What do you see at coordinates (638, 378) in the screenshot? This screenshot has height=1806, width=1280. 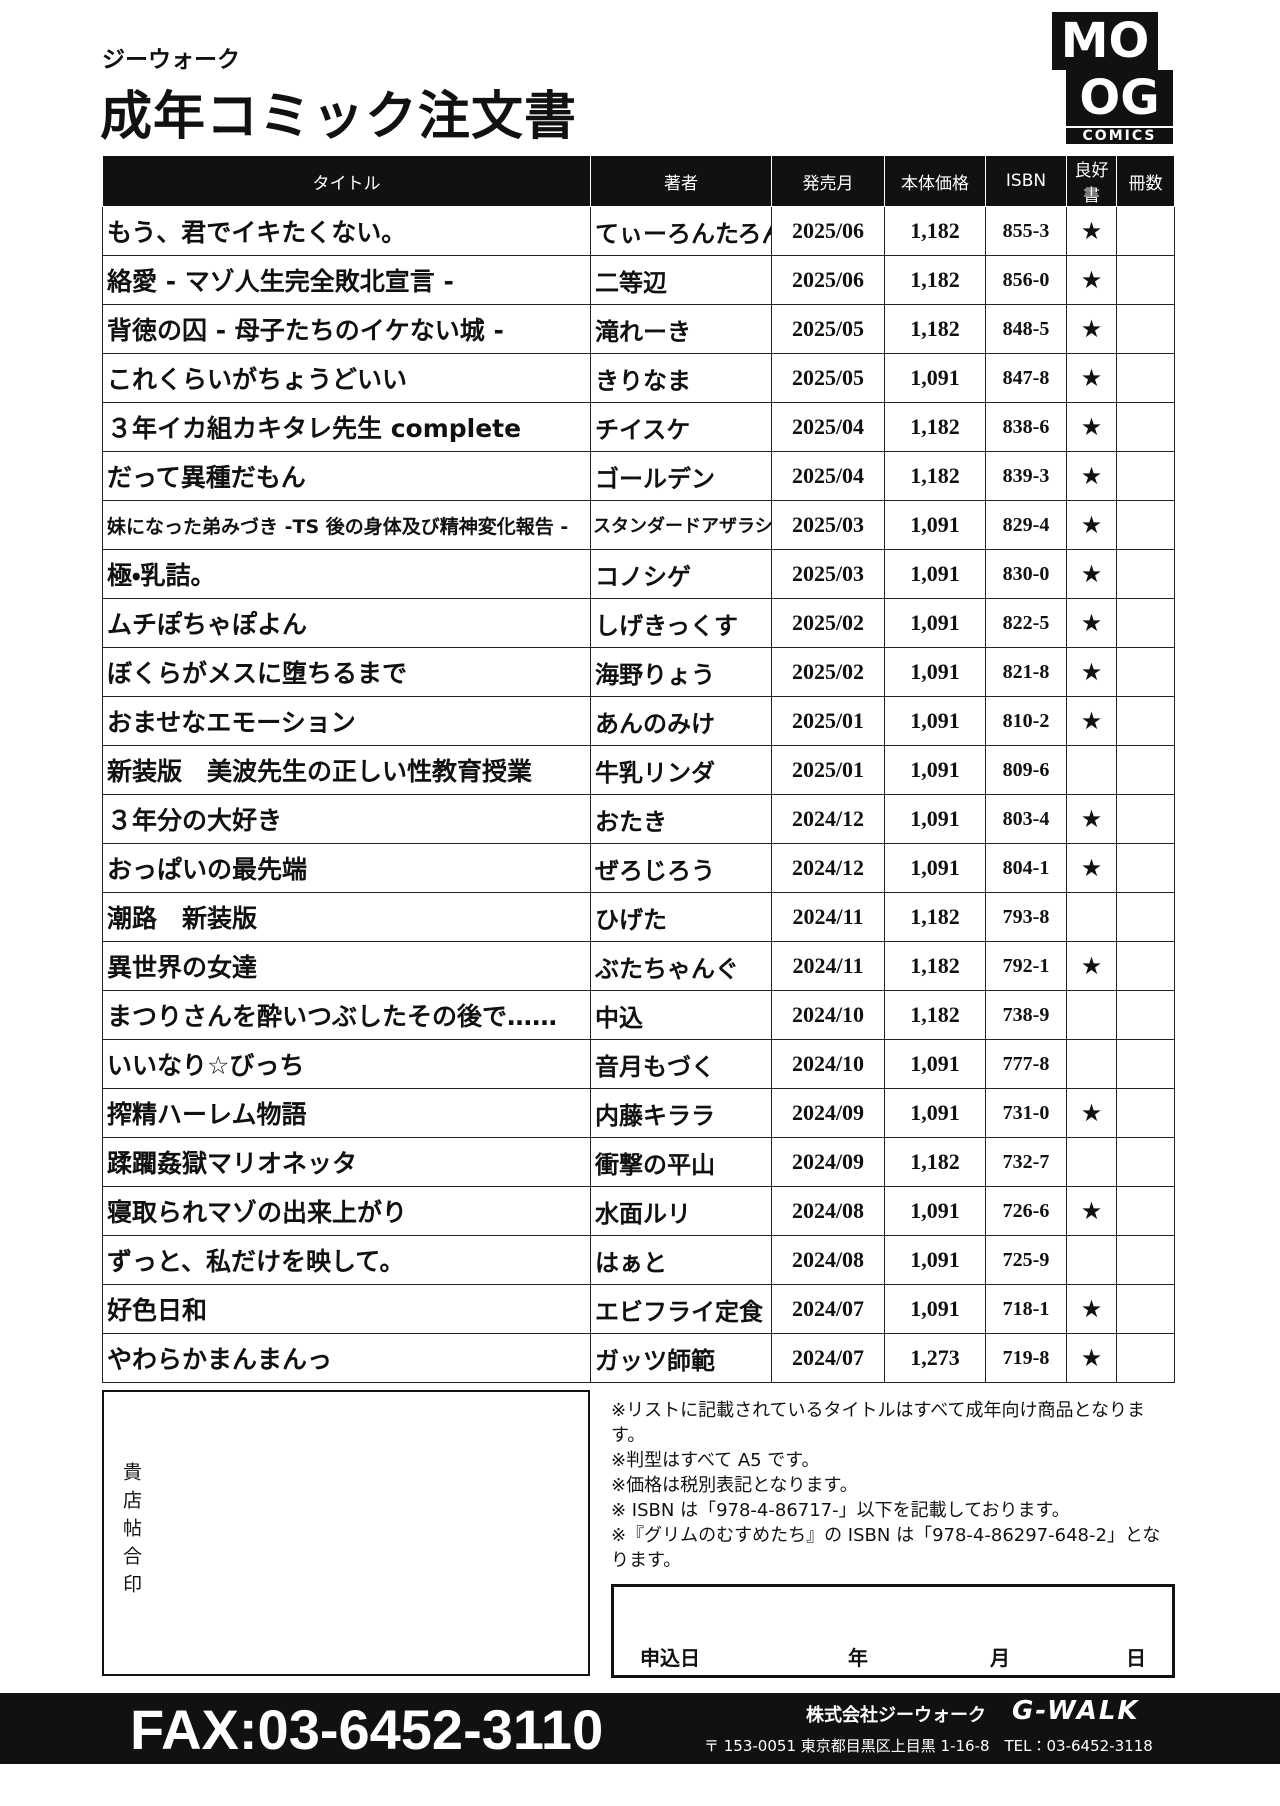 I see `order-row: これくらいがちょうどいい きりなま 2025/05 1,091 847-8 ★` at bounding box center [638, 378].